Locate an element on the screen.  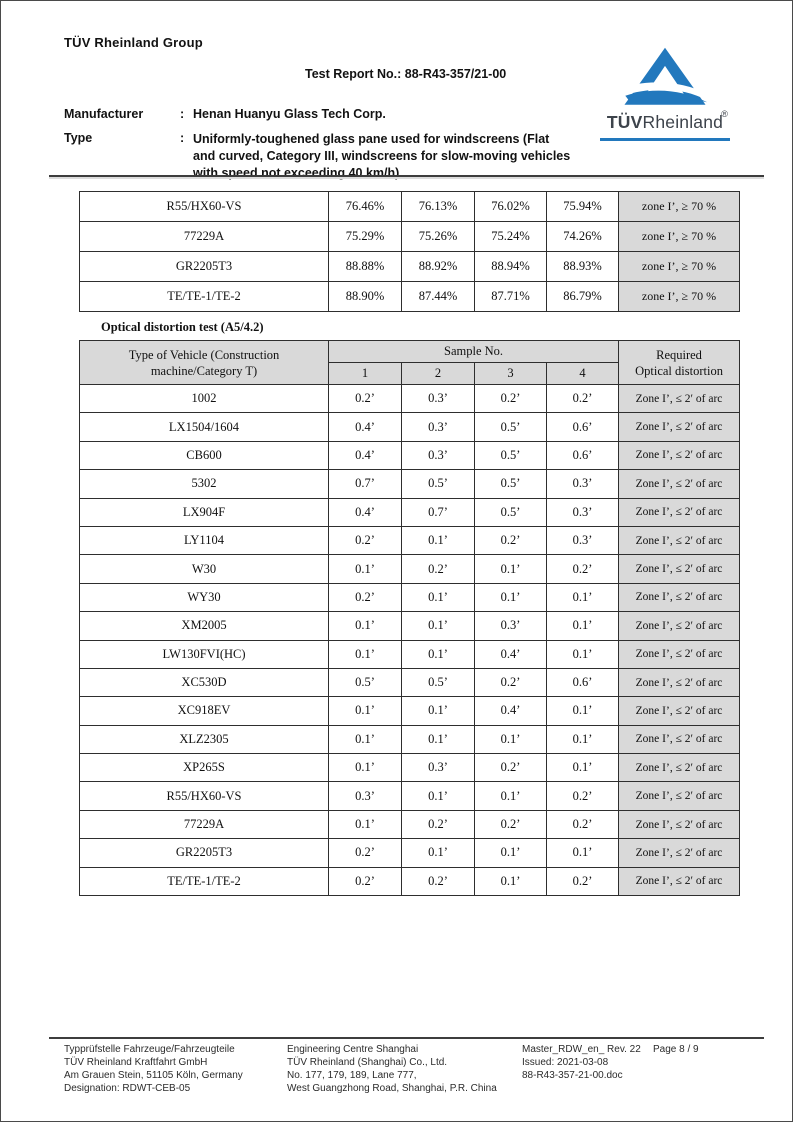
footer-line: Am Grauen Stein, 51105 Köln, Germany is located at coordinates (153, 1075).